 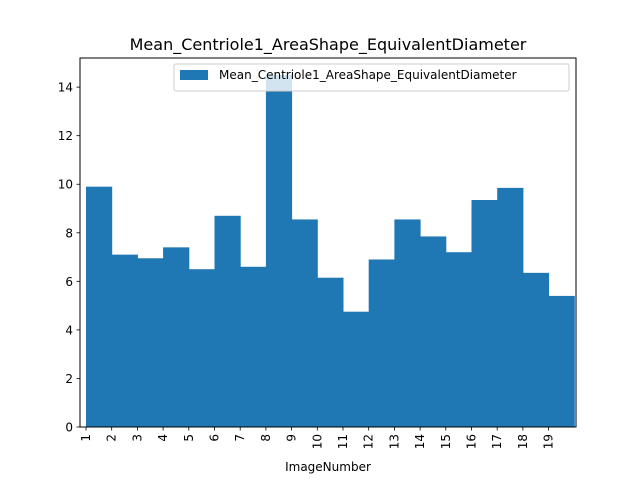 I want to click on x-tick-label-19: 19, so click(x=549, y=441).